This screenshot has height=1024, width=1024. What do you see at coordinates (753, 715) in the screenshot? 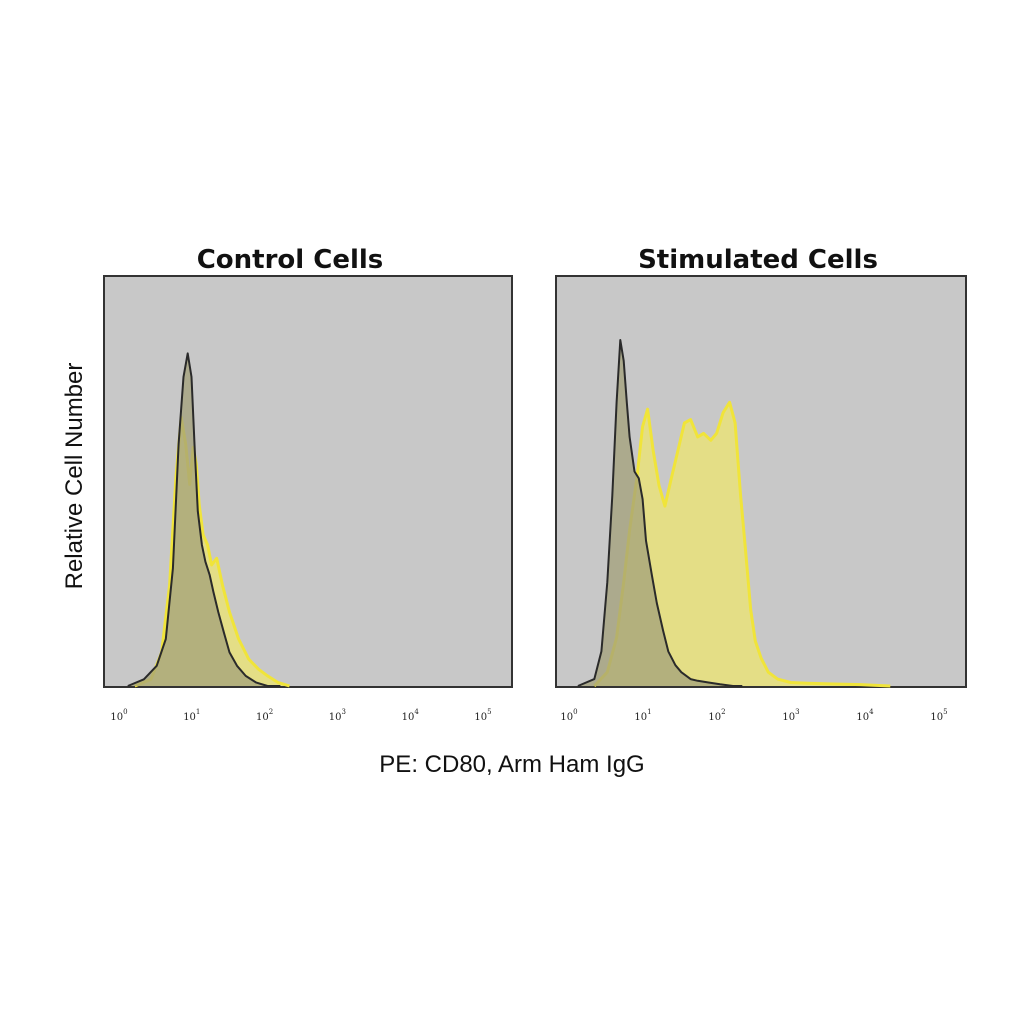
I see `x-ticks-stimulated: 10⁰ 10¹ 10² 10³ 10⁴ 10⁵` at bounding box center [753, 715].